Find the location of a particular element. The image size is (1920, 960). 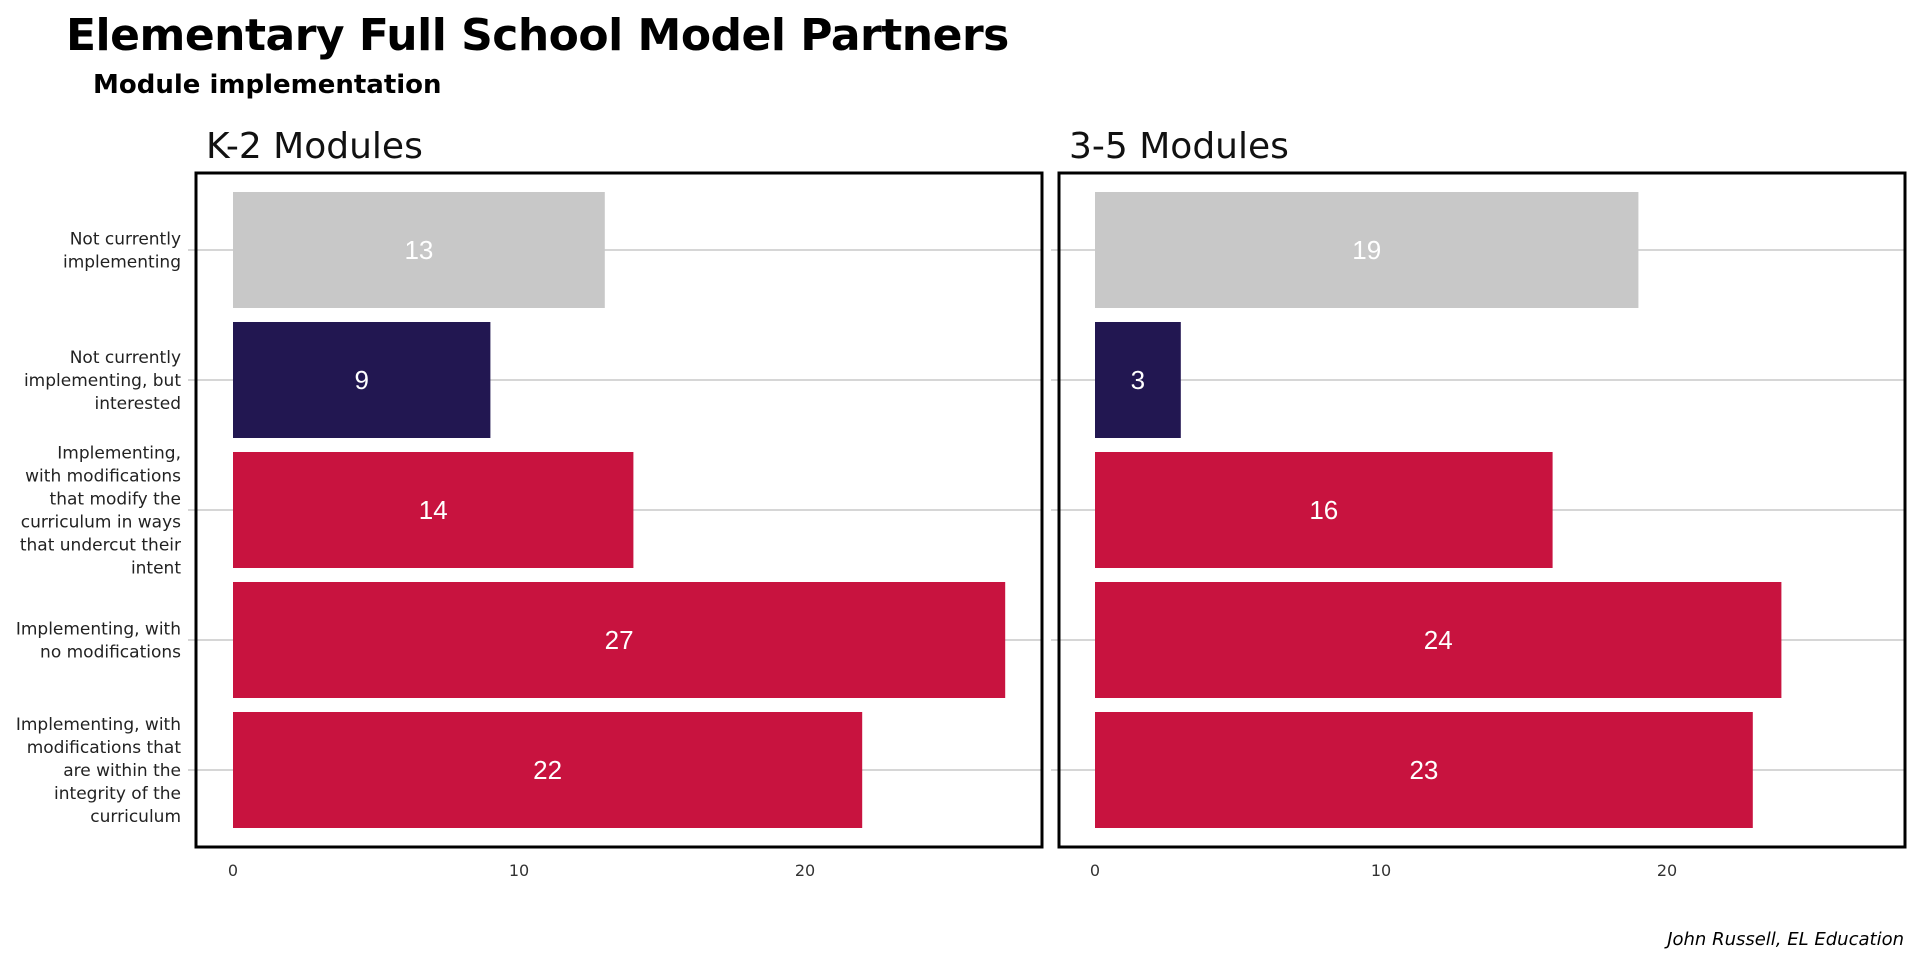

chart-title: Elementary Full School Model Partners is located at coordinates (537, 35).